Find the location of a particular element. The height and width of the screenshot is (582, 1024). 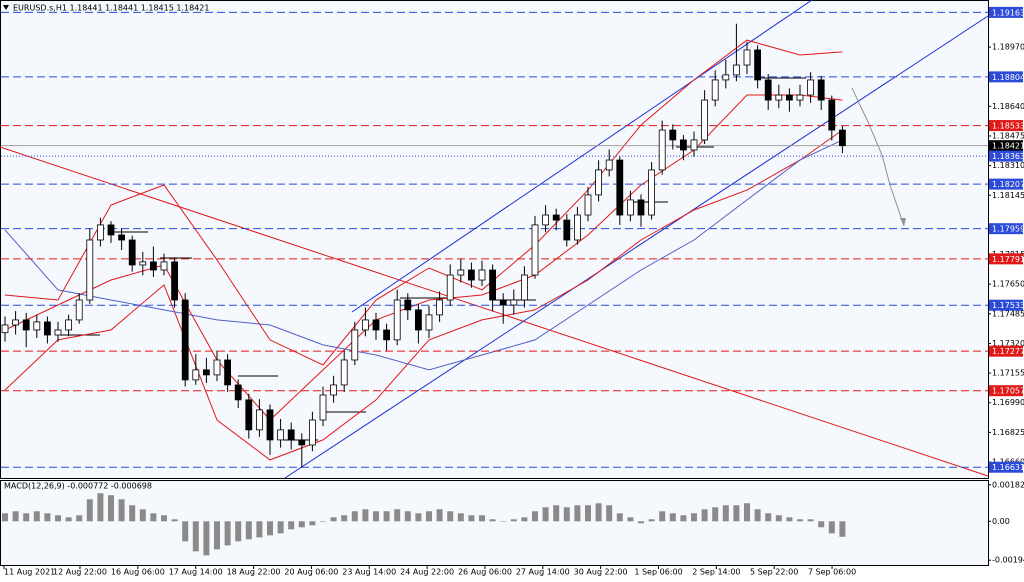

x-tick-label: 18 Aug 22:00 is located at coordinates (254, 572).